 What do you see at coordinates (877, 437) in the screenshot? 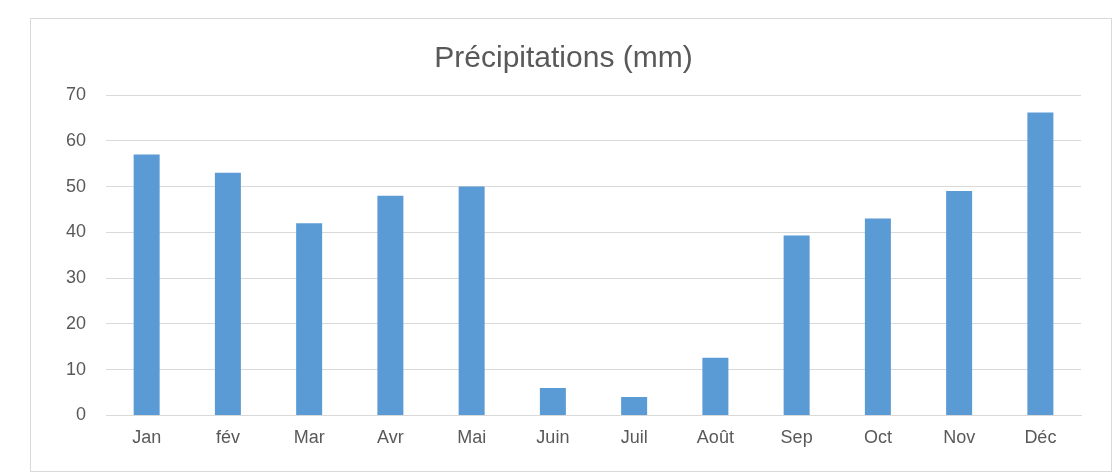
I see `x-tick-label: Oct` at bounding box center [877, 437].